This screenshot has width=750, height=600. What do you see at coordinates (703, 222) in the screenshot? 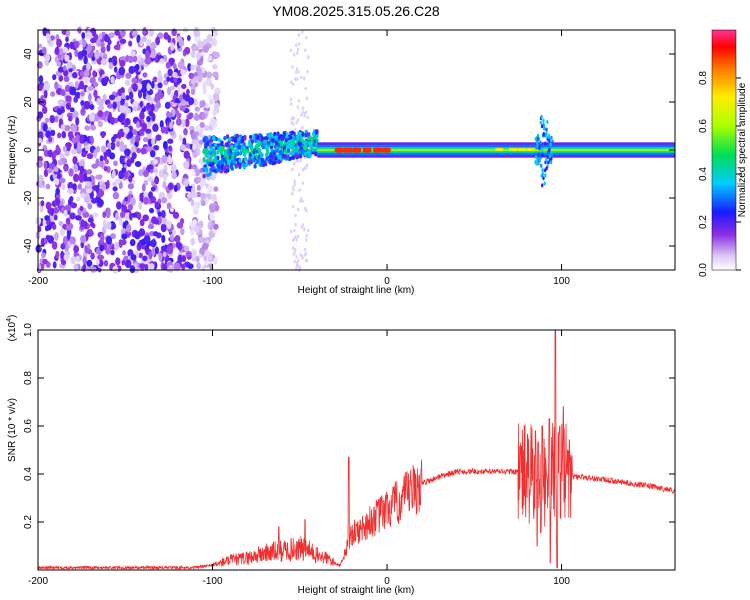
I see `colorbar-tick-label: 0.2` at bounding box center [703, 222].